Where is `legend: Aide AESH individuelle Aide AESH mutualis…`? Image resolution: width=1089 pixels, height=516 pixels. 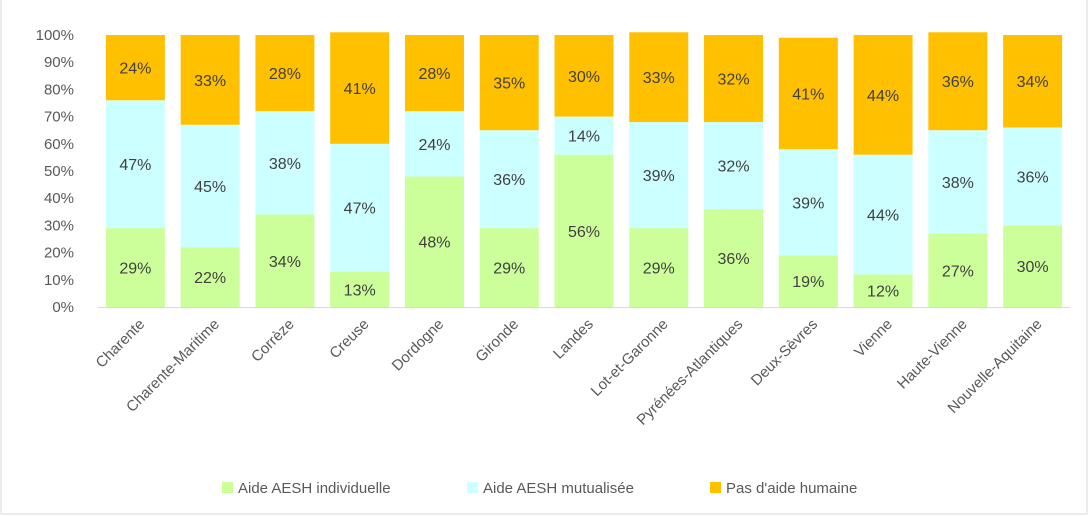 legend: Aide AESH individuelle Aide AESH mutualis… is located at coordinates (539, 488).